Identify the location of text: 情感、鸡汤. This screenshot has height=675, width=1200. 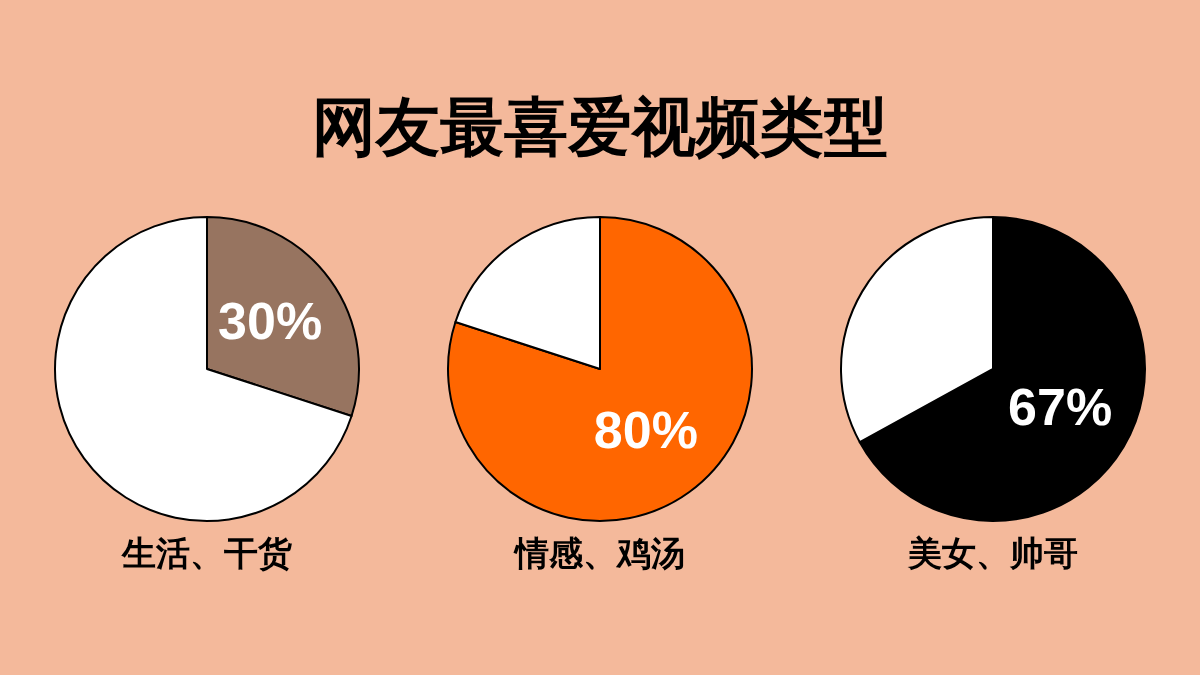
(599, 553).